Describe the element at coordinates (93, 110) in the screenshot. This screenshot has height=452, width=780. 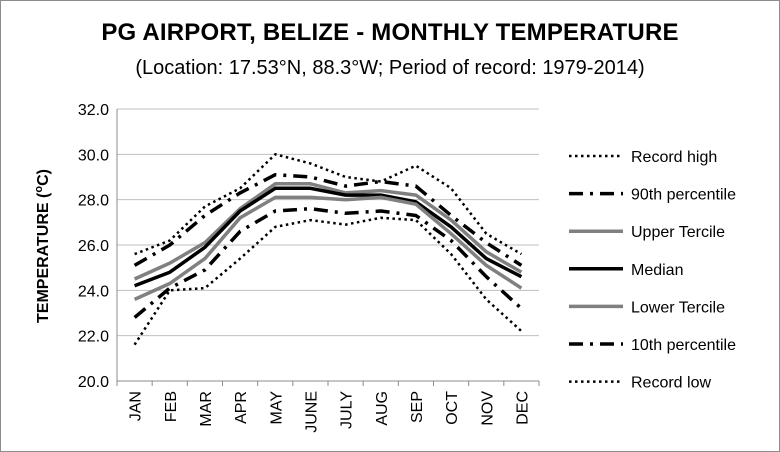
I see `y-tick-label: 32.0` at that location.